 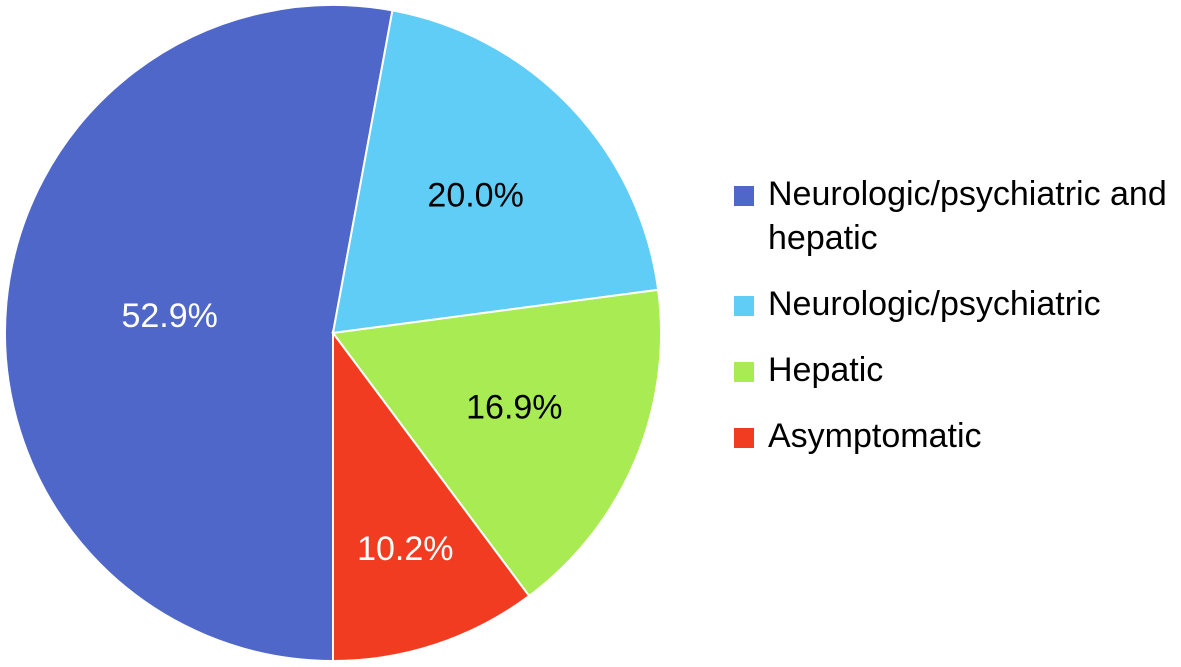 What do you see at coordinates (875, 436) in the screenshot?
I see `legend-label: Asymptomatic` at bounding box center [875, 436].